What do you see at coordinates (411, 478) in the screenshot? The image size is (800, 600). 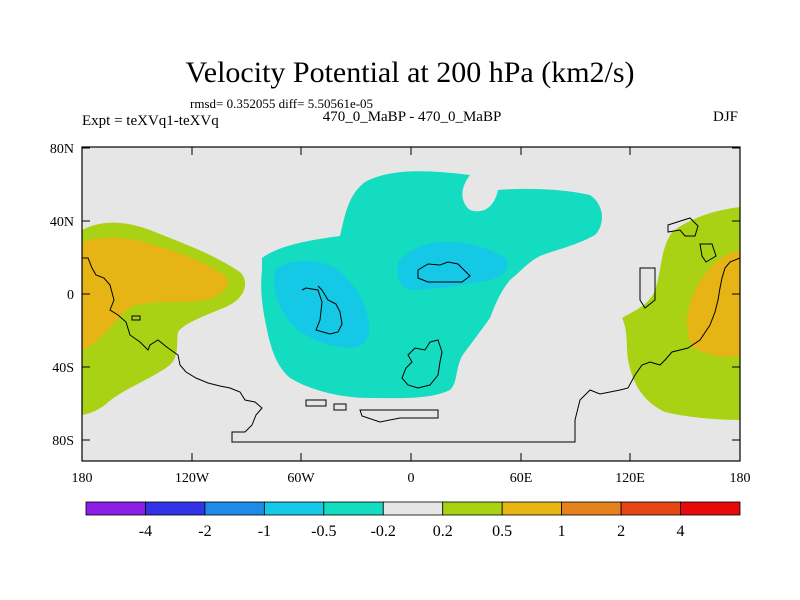 I see `lon-label-0: 0` at bounding box center [411, 478].